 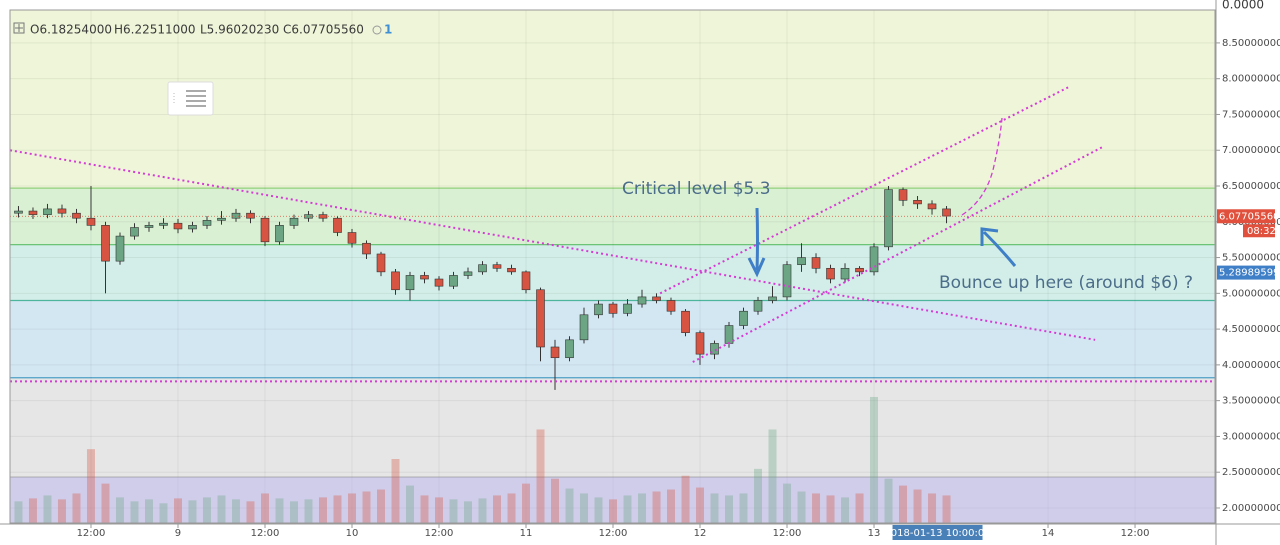 I want to click on ohlc-open: O6.18254000, so click(x=71, y=30).